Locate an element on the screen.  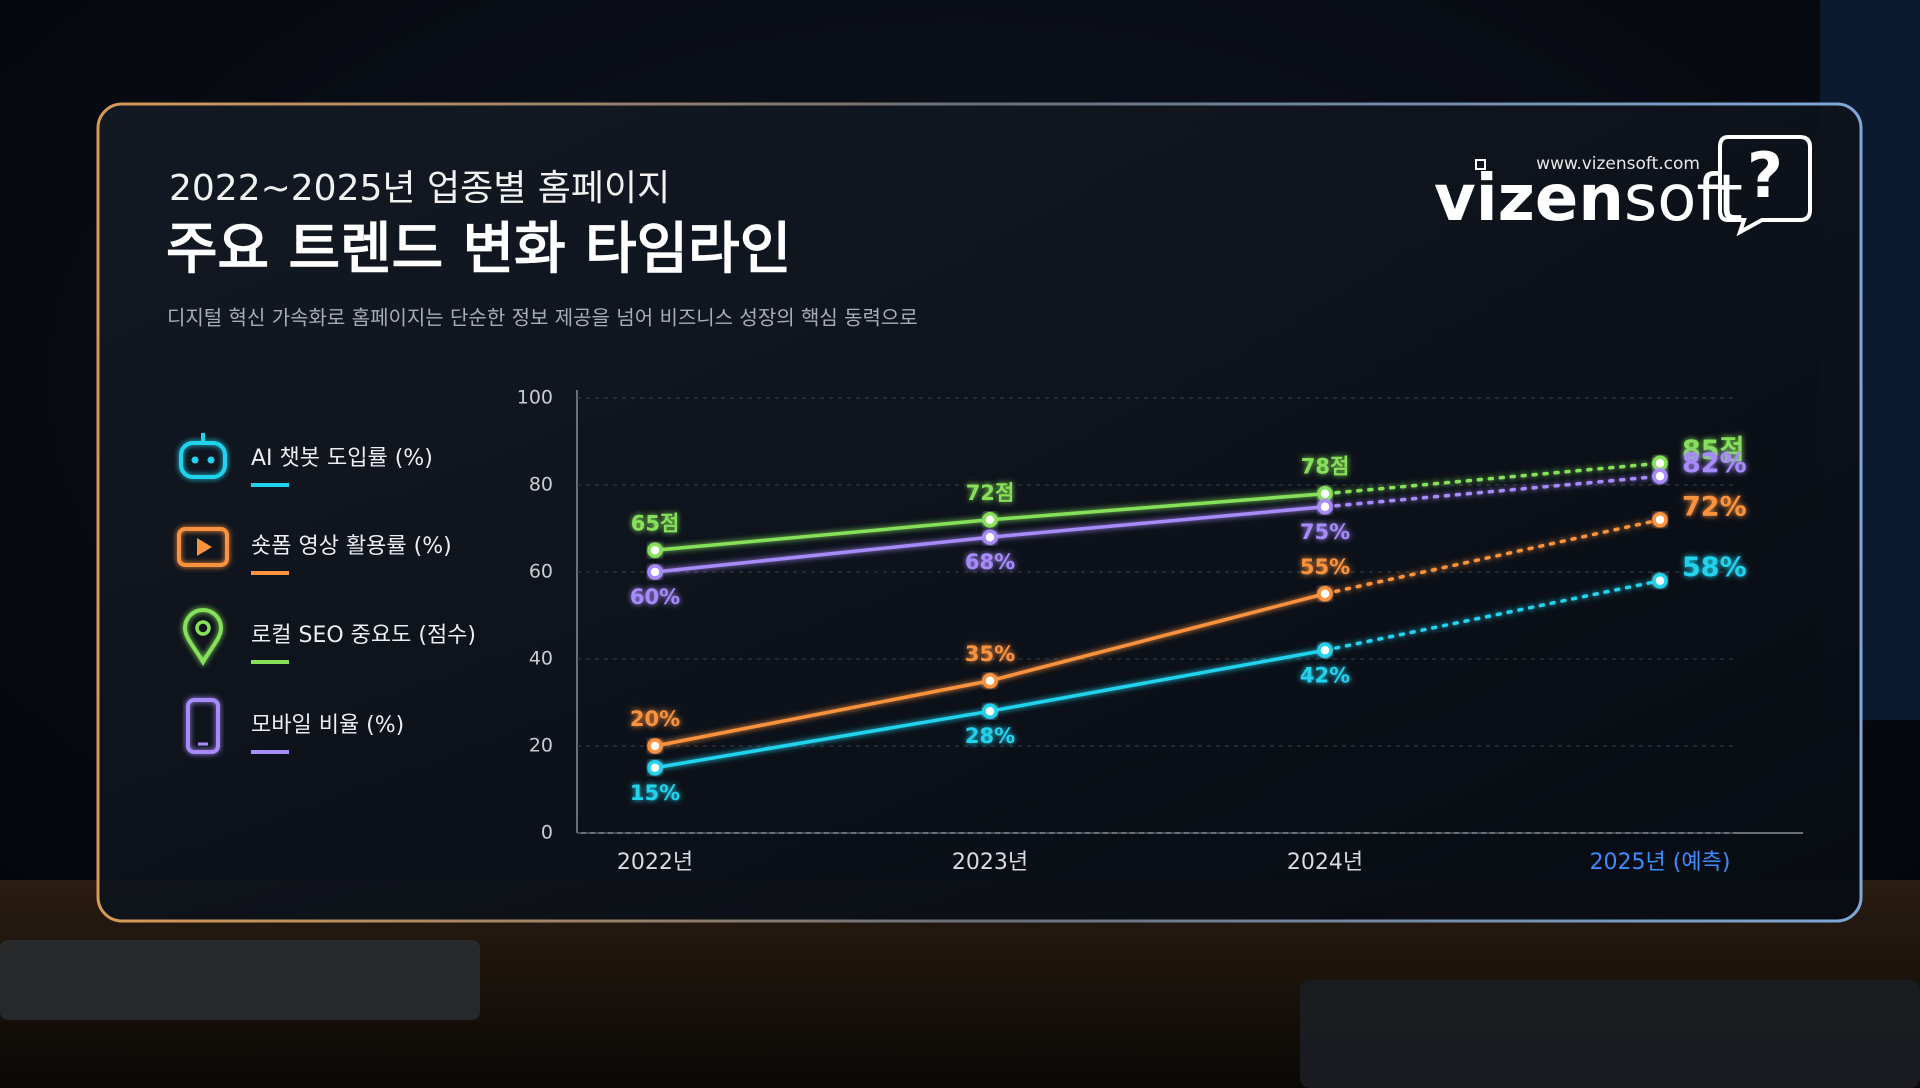
y-tick-label: 40 is located at coordinates (541, 659).